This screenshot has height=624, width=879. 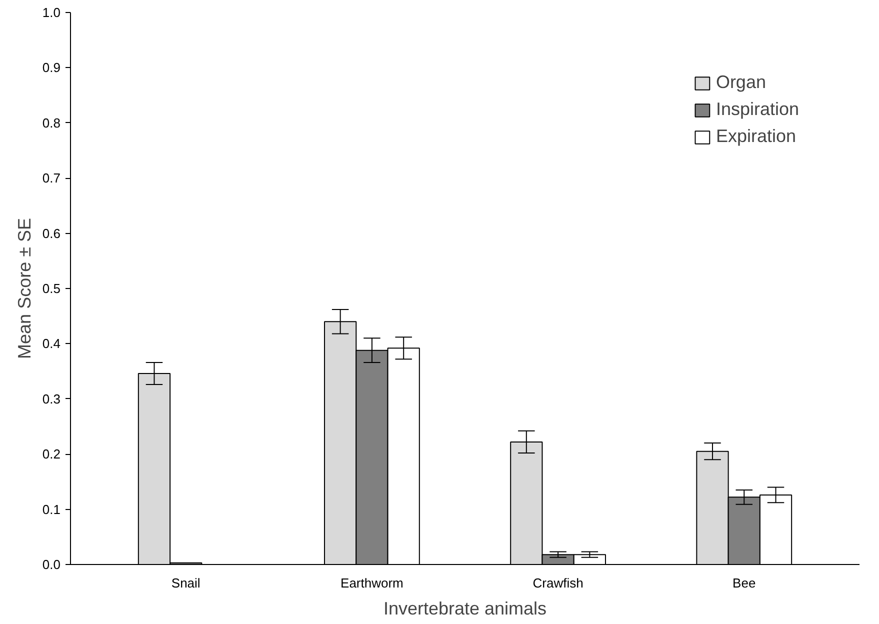 I want to click on x-axis-title: Invertebrate animals, so click(x=465, y=608).